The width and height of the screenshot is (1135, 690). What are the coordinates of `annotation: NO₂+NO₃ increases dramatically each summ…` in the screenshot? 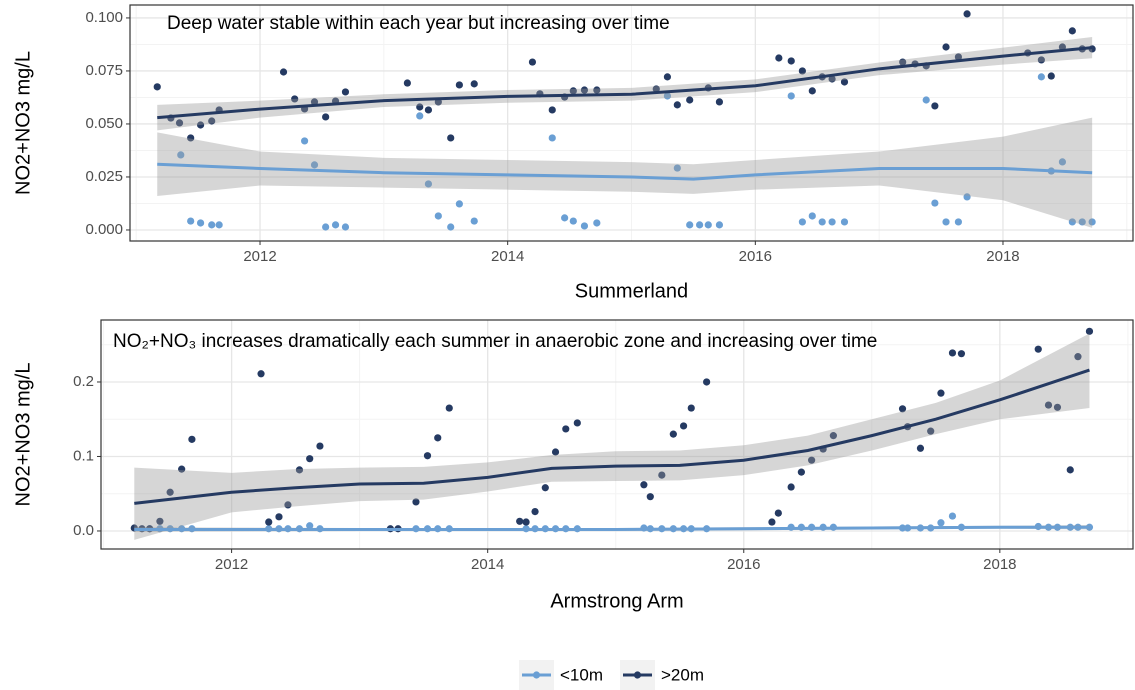 It's located at (495, 341).